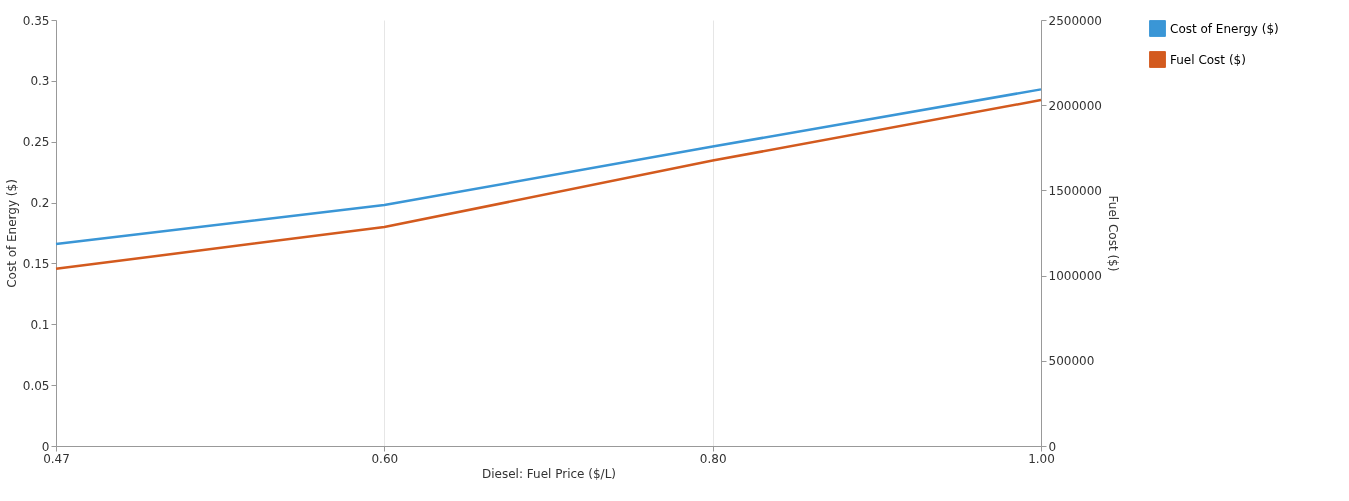 The image size is (1349, 501). I want to click on y-tick-label: 0.25, so click(36, 142).